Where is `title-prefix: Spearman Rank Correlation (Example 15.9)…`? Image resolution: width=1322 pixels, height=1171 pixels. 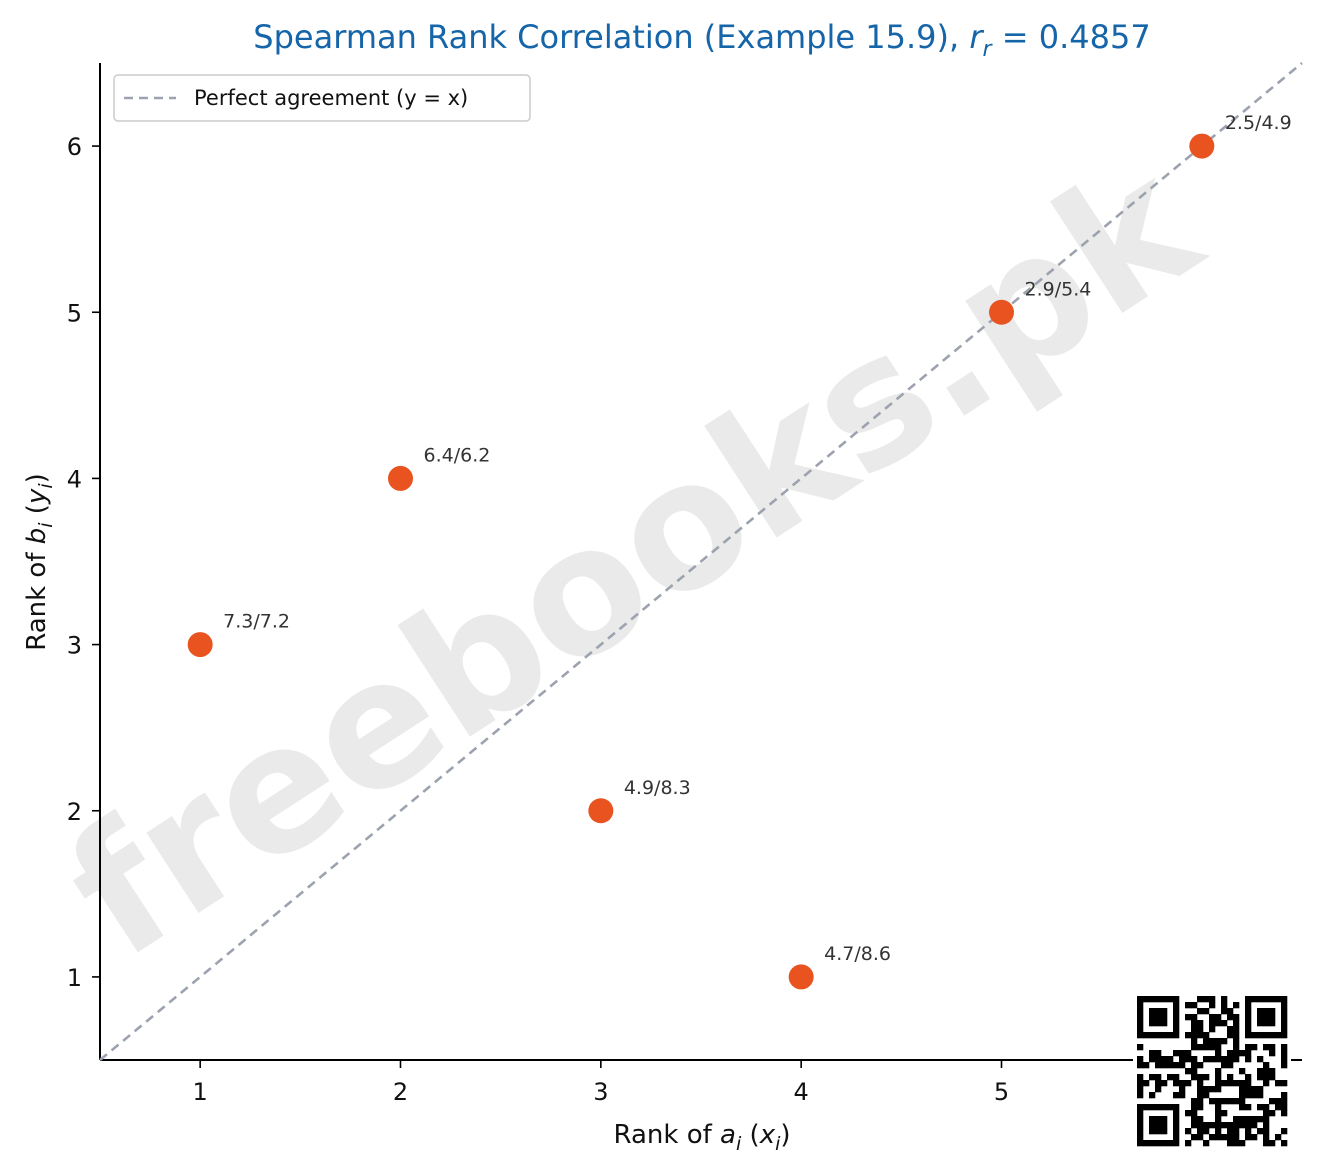
title-prefix: Spearman Rank Correlation (Example 15.9)… is located at coordinates (611, 37).